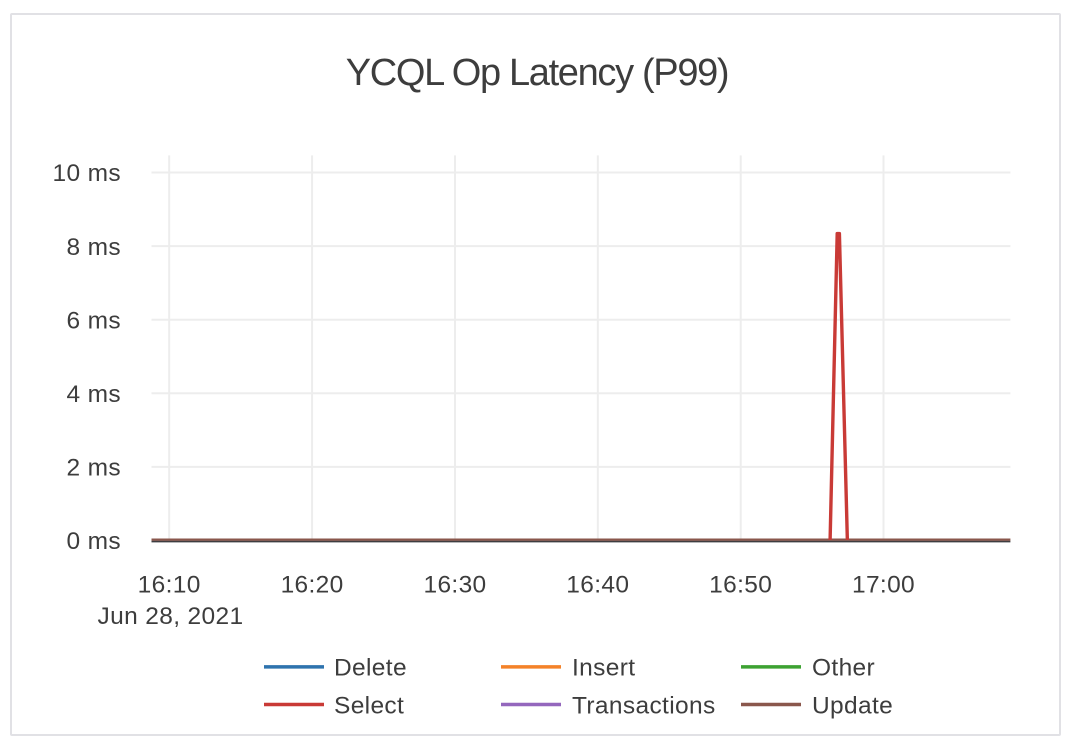 This screenshot has width=1074, height=746. What do you see at coordinates (537, 73) in the screenshot?
I see `svg-text: YCQL Op Latency (P99)` at bounding box center [537, 73].